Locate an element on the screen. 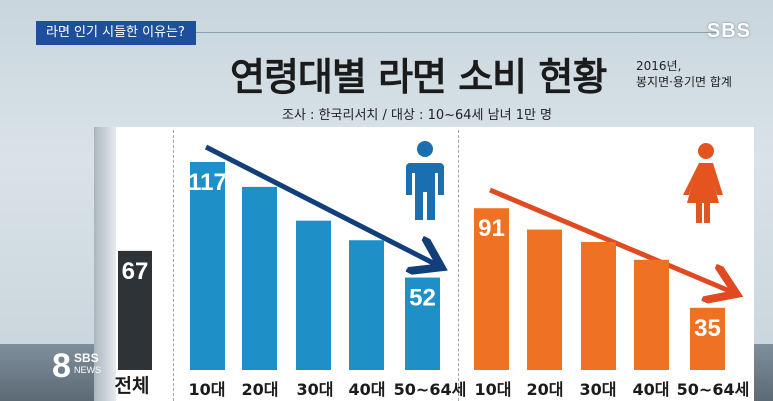 The image size is (773, 401). channel-number: 8 is located at coordinates (61, 366).